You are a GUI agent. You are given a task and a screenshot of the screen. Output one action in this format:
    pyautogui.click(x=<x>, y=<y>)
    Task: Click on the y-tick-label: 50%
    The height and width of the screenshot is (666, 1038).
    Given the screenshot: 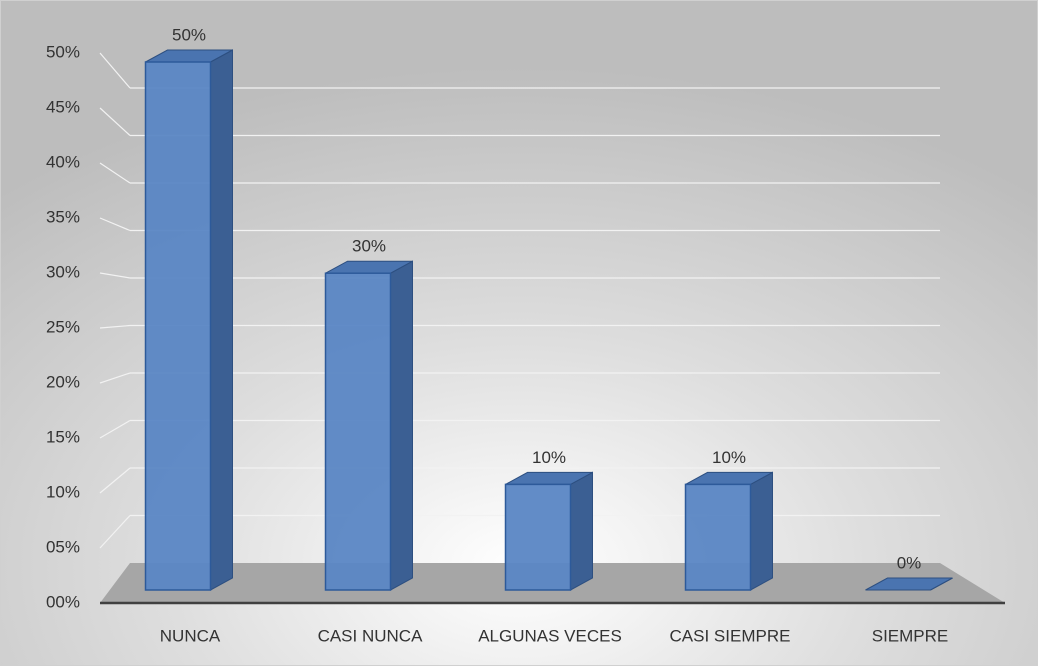 What is the action you would take?
    pyautogui.click(x=63, y=51)
    